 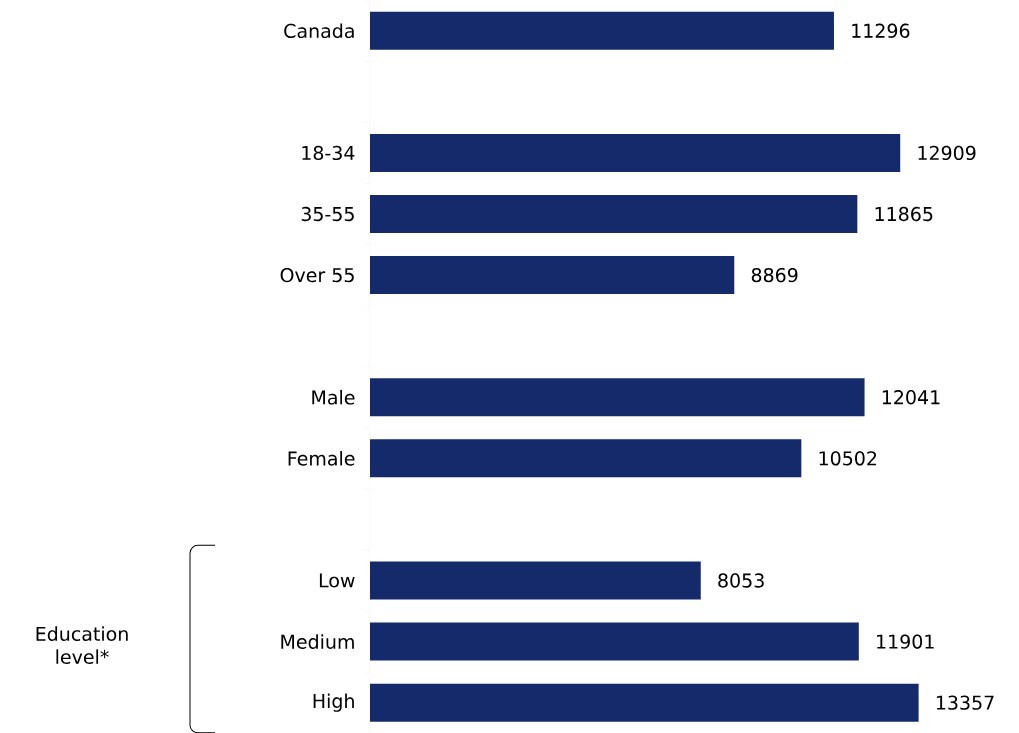 I want to click on text: Education level*, so click(x=82, y=645).